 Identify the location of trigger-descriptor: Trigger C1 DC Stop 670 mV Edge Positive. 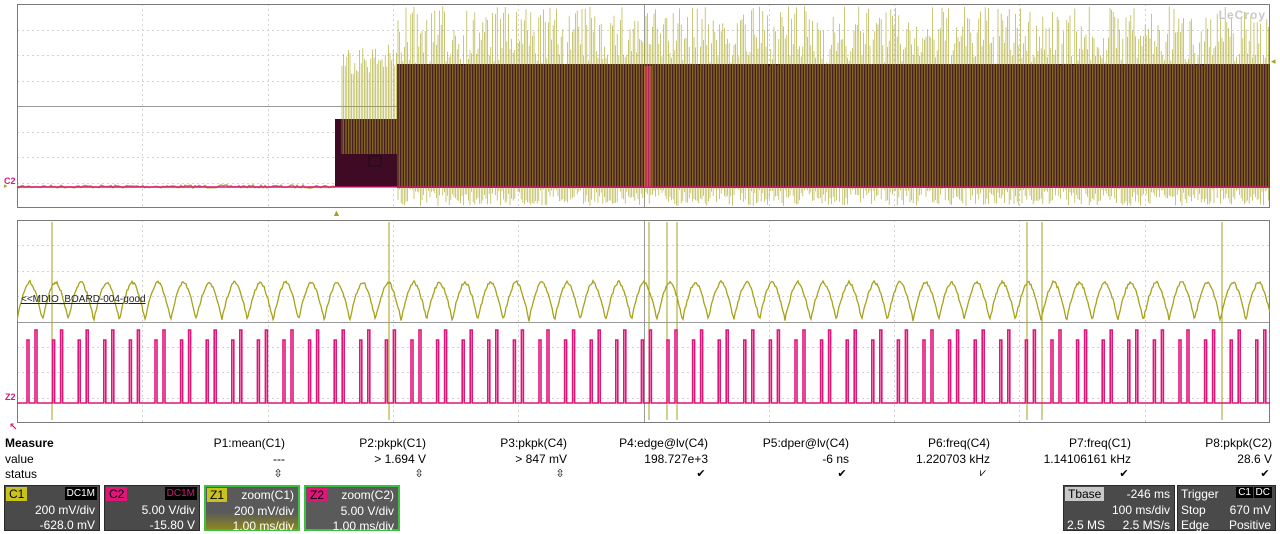
(1226, 508).